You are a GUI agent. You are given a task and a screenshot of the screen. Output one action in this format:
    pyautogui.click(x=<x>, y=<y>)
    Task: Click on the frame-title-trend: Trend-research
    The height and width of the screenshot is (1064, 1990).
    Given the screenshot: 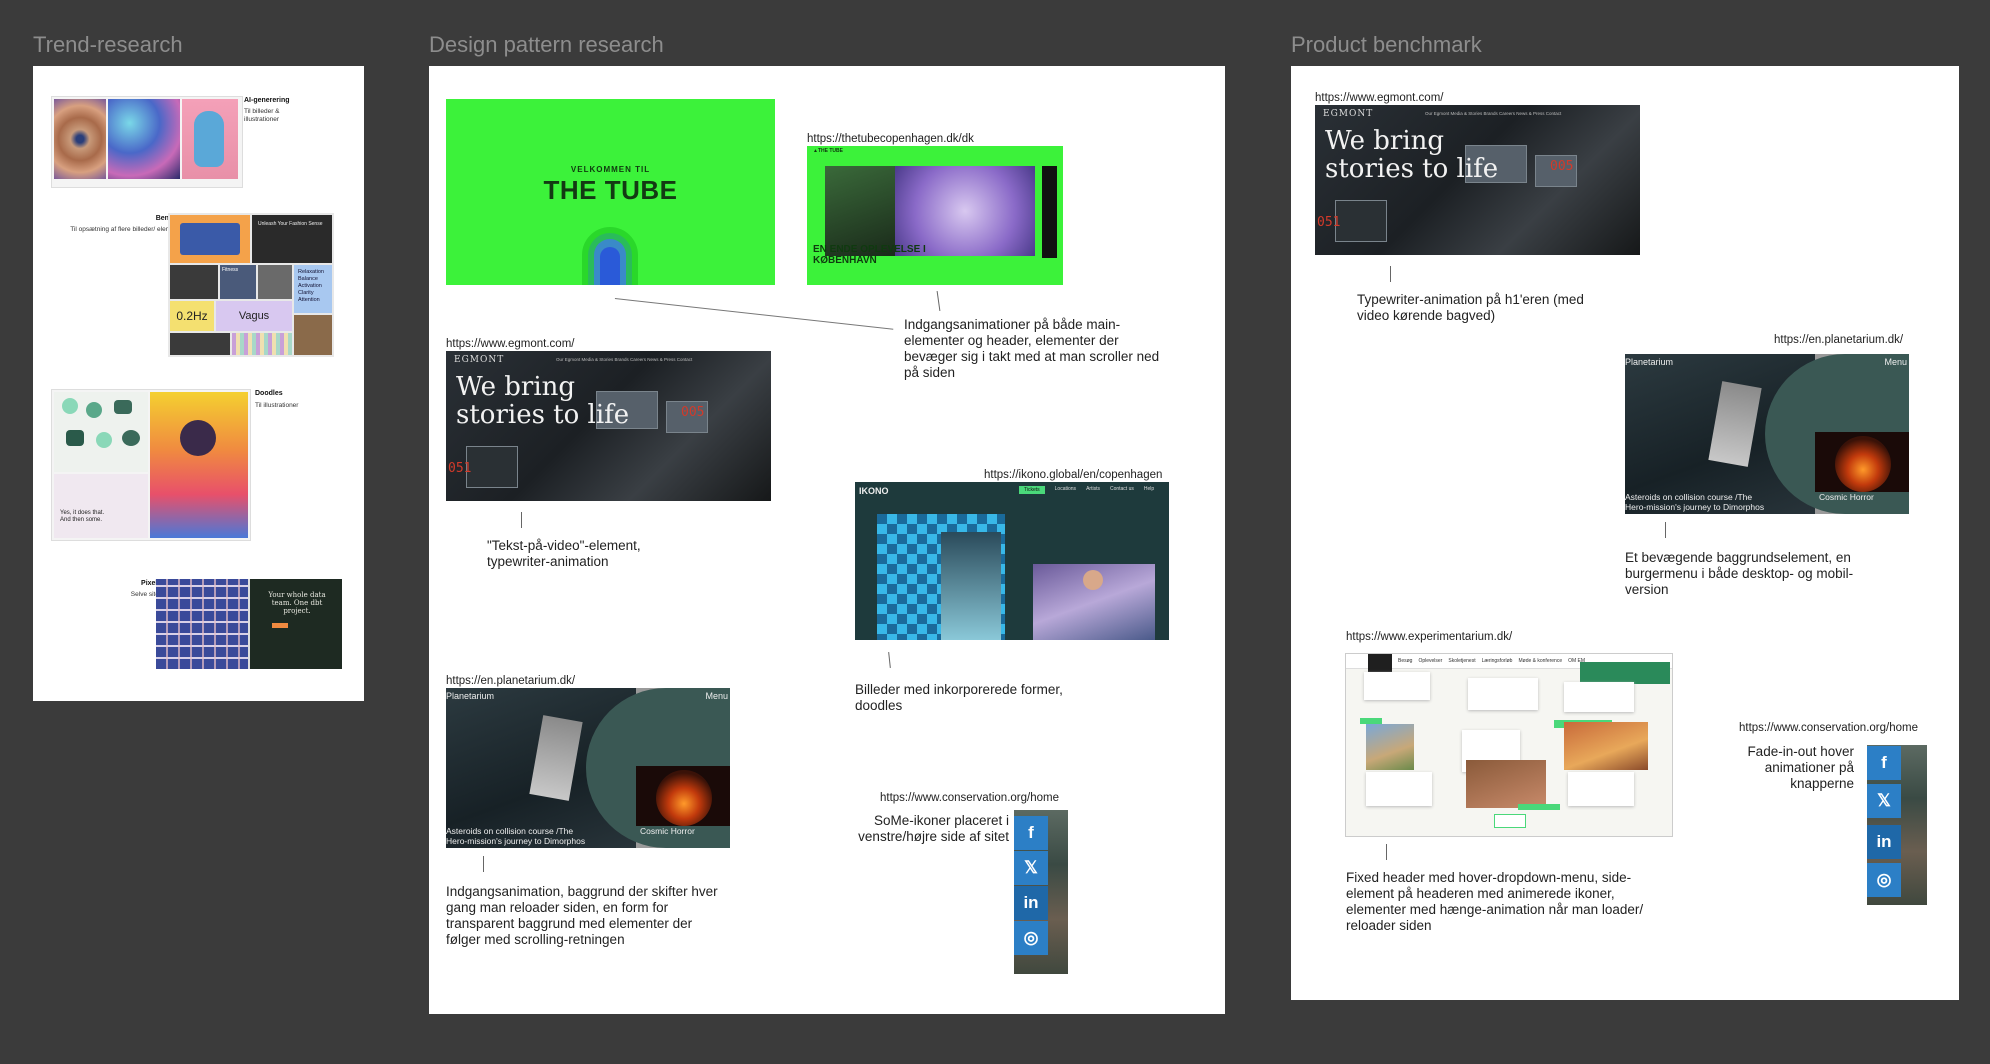 What is the action you would take?
    pyautogui.click(x=108, y=44)
    